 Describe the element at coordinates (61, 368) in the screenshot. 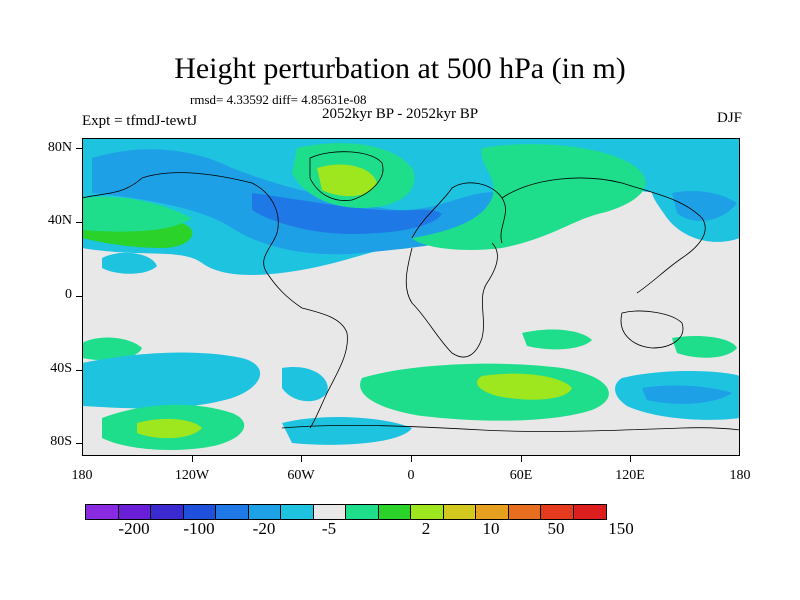

I see `lat-label-40s: 40S` at that location.